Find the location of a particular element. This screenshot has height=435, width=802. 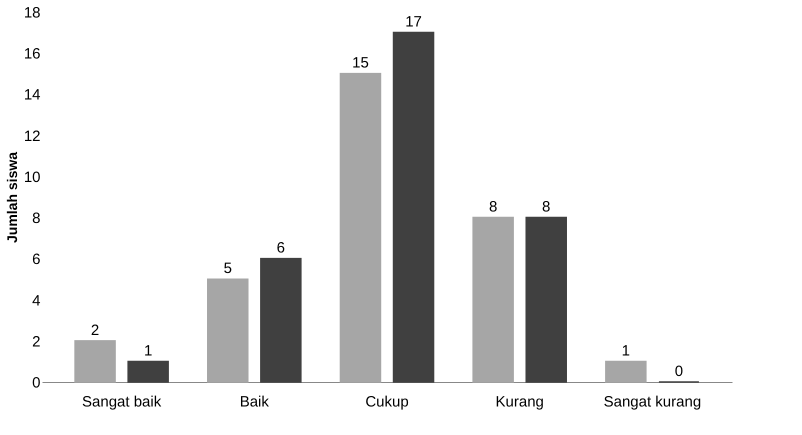

x-tick-label: Cukup is located at coordinates (387, 402).